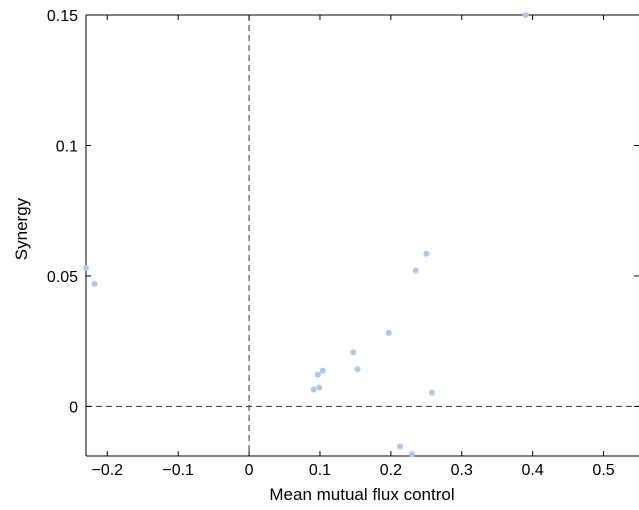 The width and height of the screenshot is (639, 510). What do you see at coordinates (178, 470) in the screenshot?
I see `x-tick-label: −0.1` at bounding box center [178, 470].